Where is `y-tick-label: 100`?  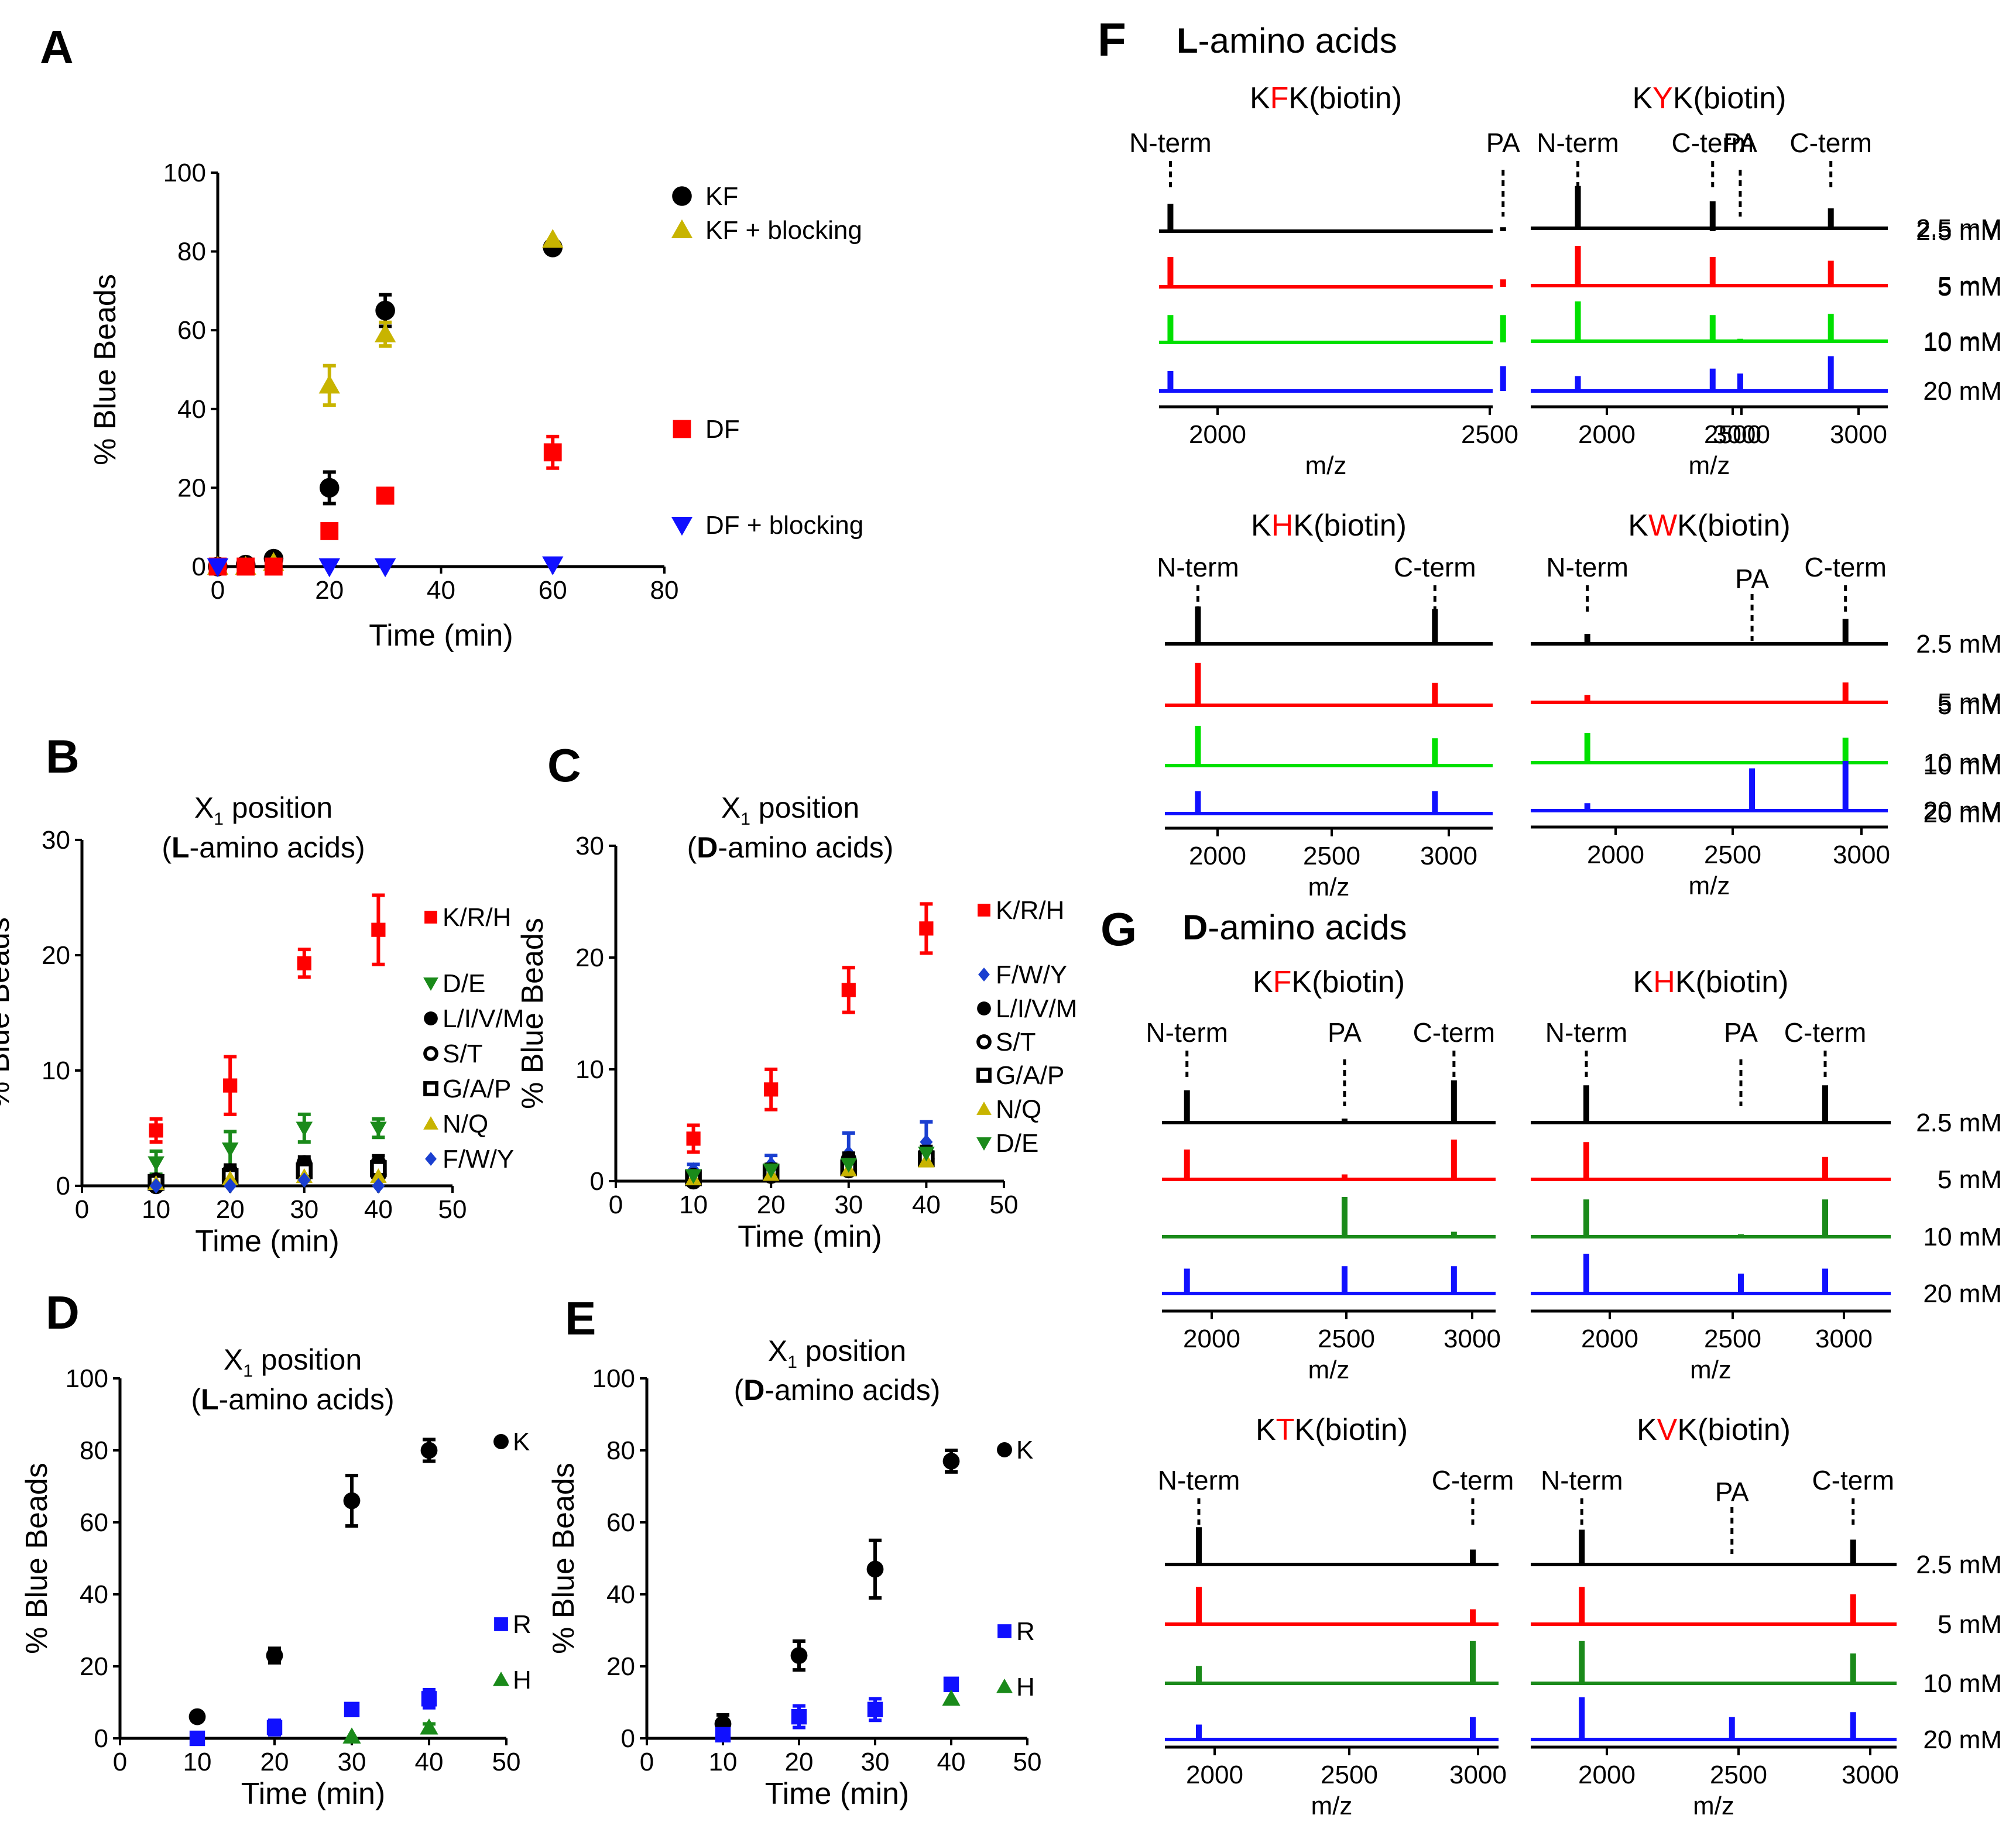 y-tick-label: 100 is located at coordinates (87, 1378).